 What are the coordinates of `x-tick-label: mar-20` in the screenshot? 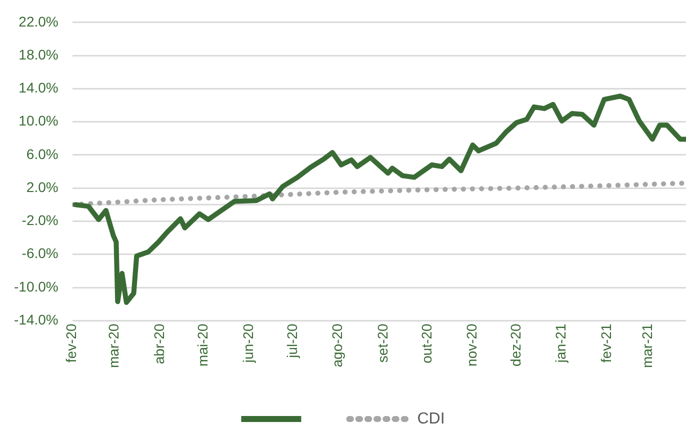 It's located at (114, 345).